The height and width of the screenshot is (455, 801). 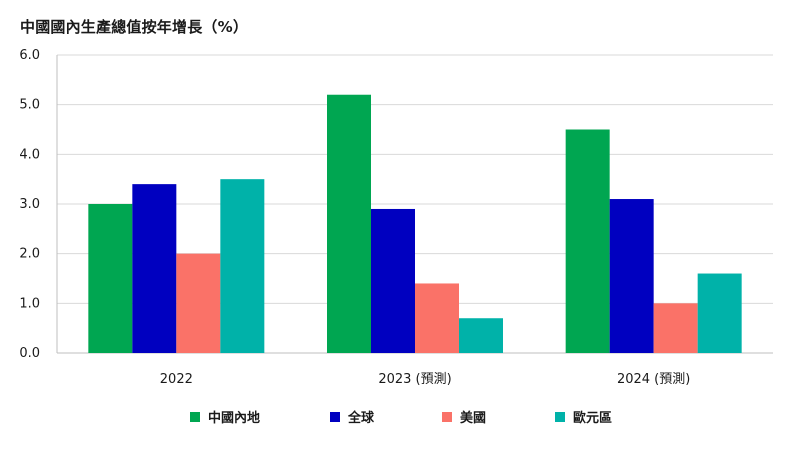 I want to click on legend-swatch-mainland, so click(x=195, y=416).